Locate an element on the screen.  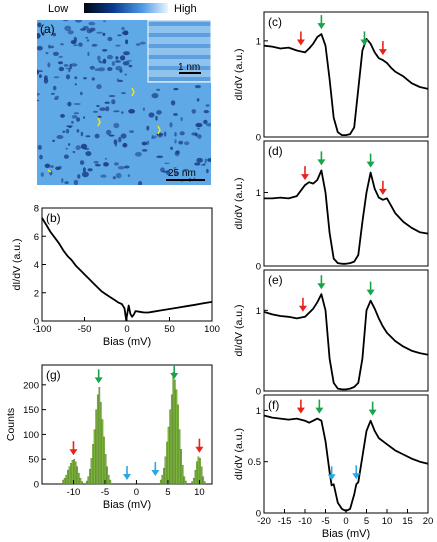
colorbar is located at coordinates (126, 8).